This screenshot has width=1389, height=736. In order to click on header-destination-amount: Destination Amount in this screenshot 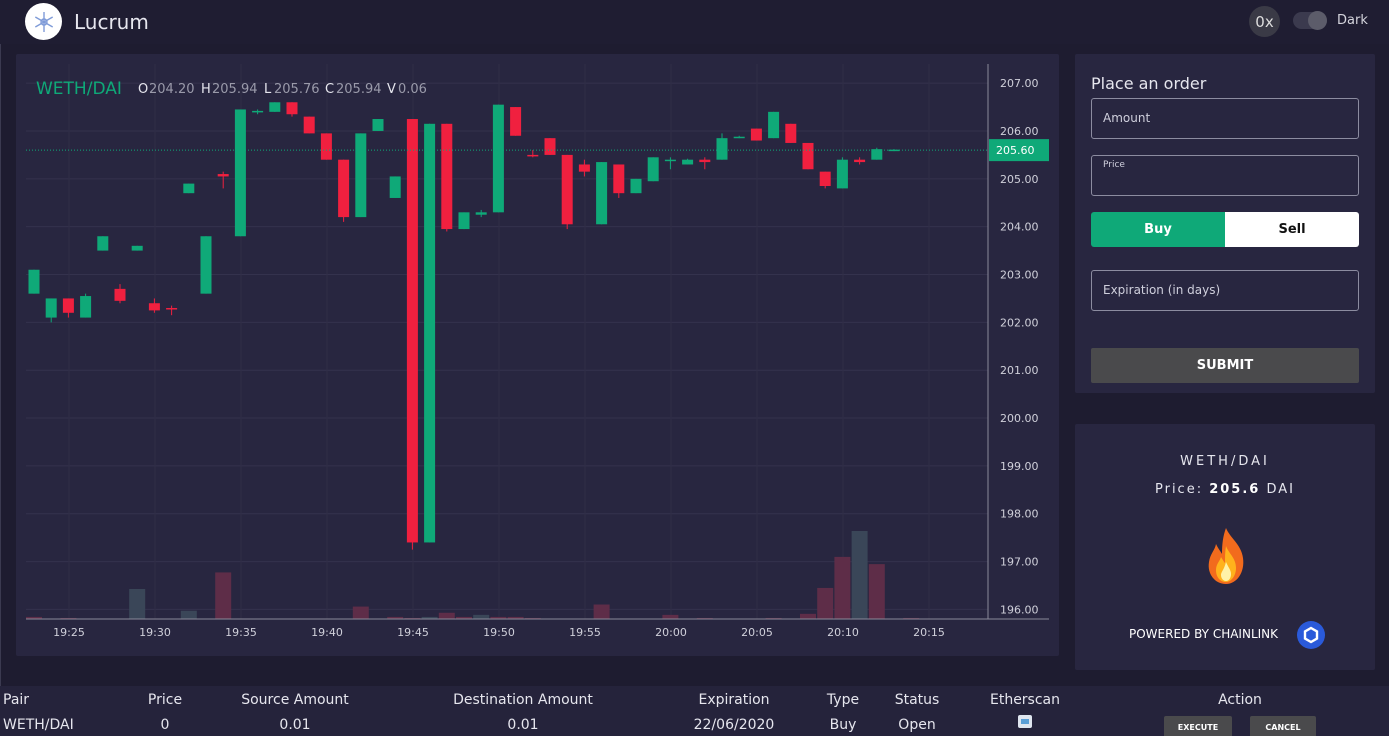, I will do `click(523, 700)`.